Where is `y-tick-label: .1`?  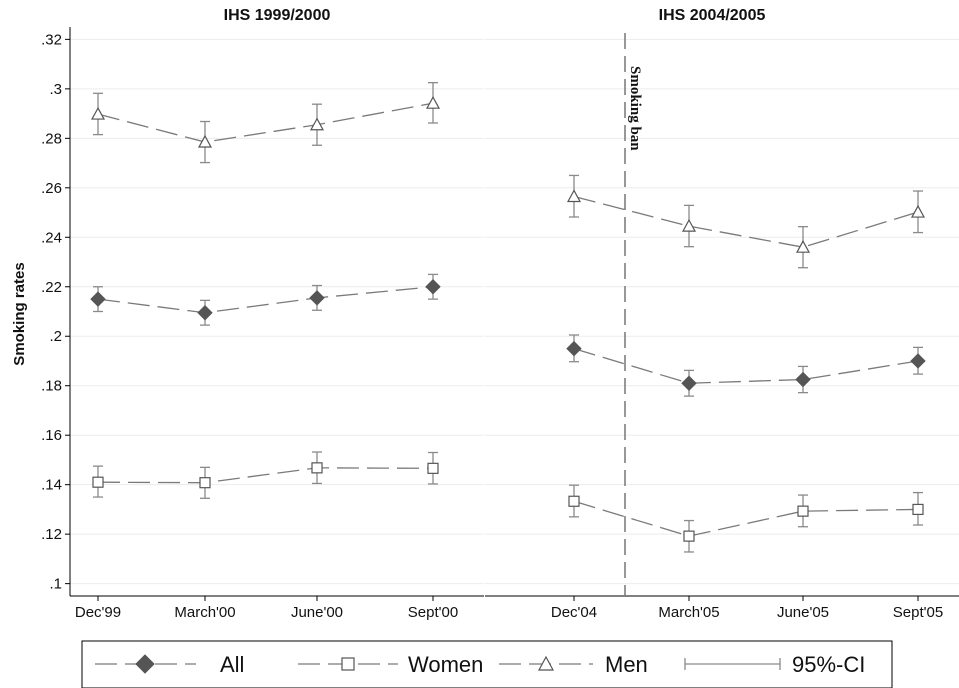
y-tick-label: .1 is located at coordinates (55, 584).